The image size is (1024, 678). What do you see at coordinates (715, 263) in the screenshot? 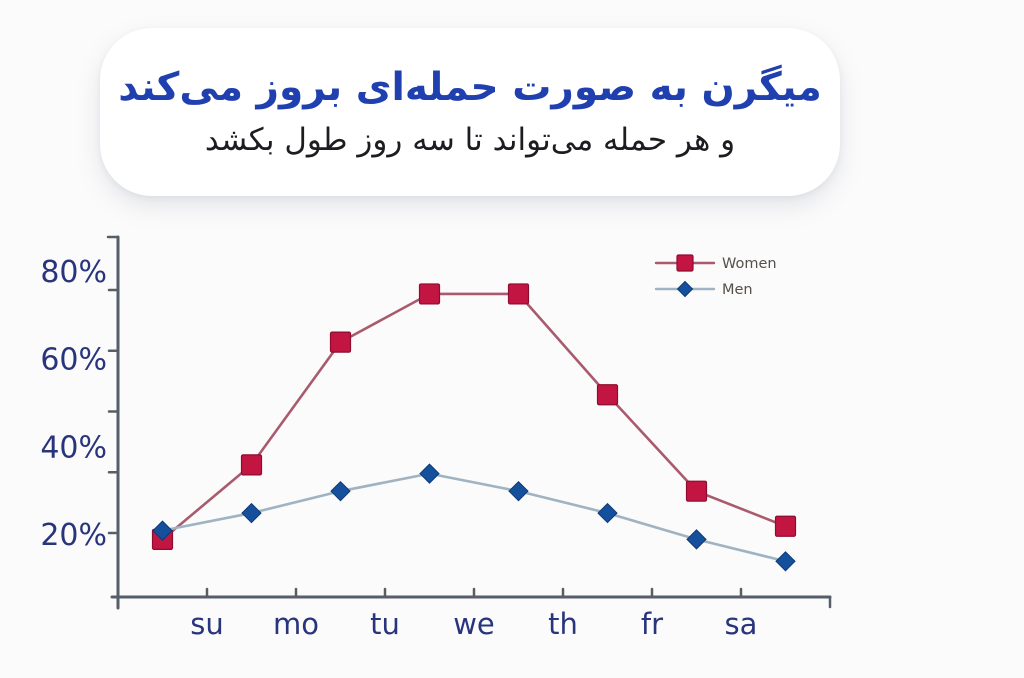
I see `legend-item-women: Women` at bounding box center [715, 263].